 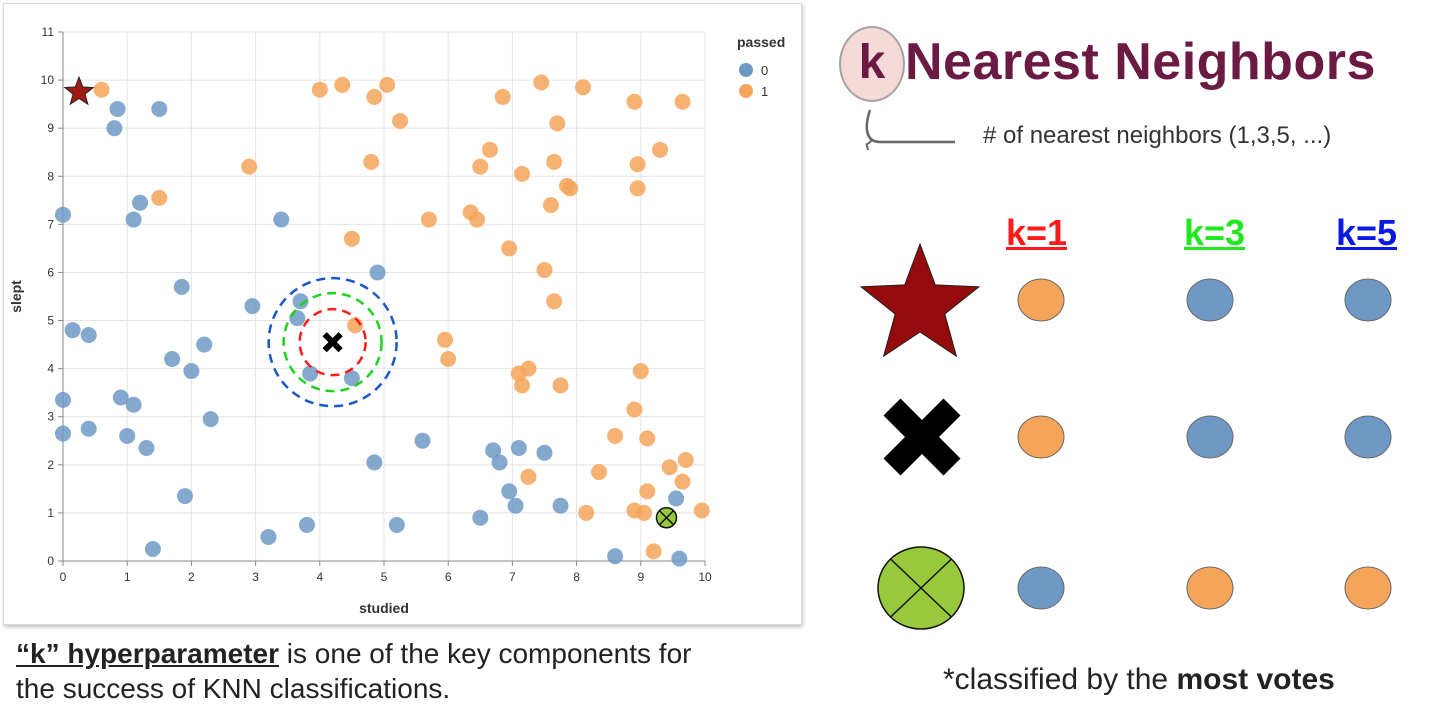 What do you see at coordinates (191, 577) in the screenshot?
I see `x-tick-label: 2` at bounding box center [191, 577].